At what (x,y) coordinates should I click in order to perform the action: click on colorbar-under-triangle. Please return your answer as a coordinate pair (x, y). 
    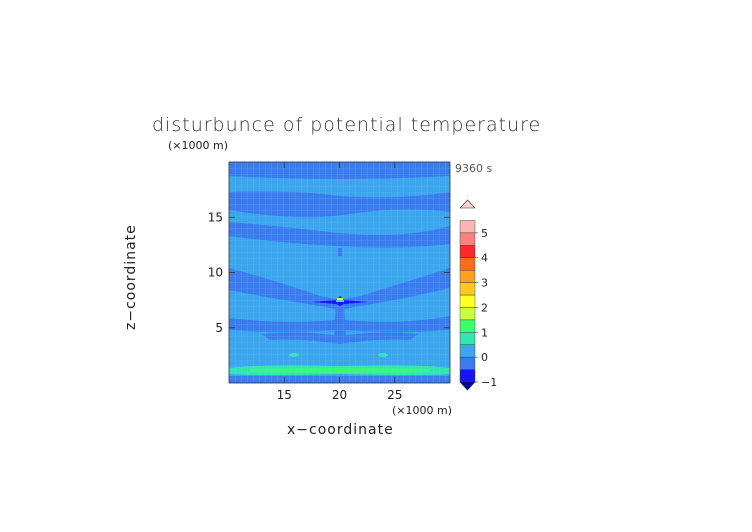
    Looking at the image, I should click on (467, 386).